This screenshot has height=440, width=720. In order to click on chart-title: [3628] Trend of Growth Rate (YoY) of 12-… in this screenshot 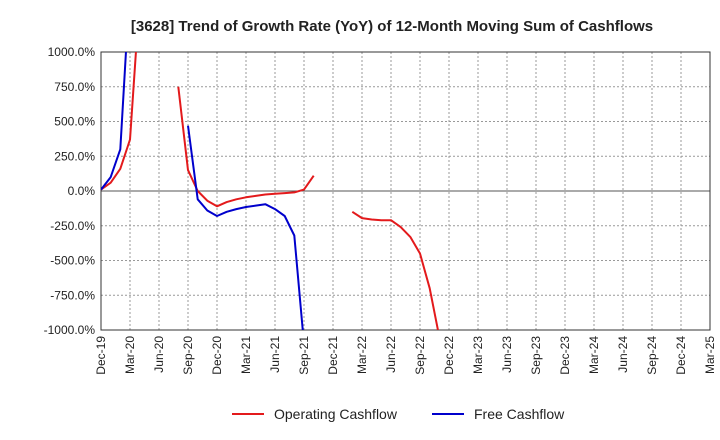, I will do `click(392, 26)`.